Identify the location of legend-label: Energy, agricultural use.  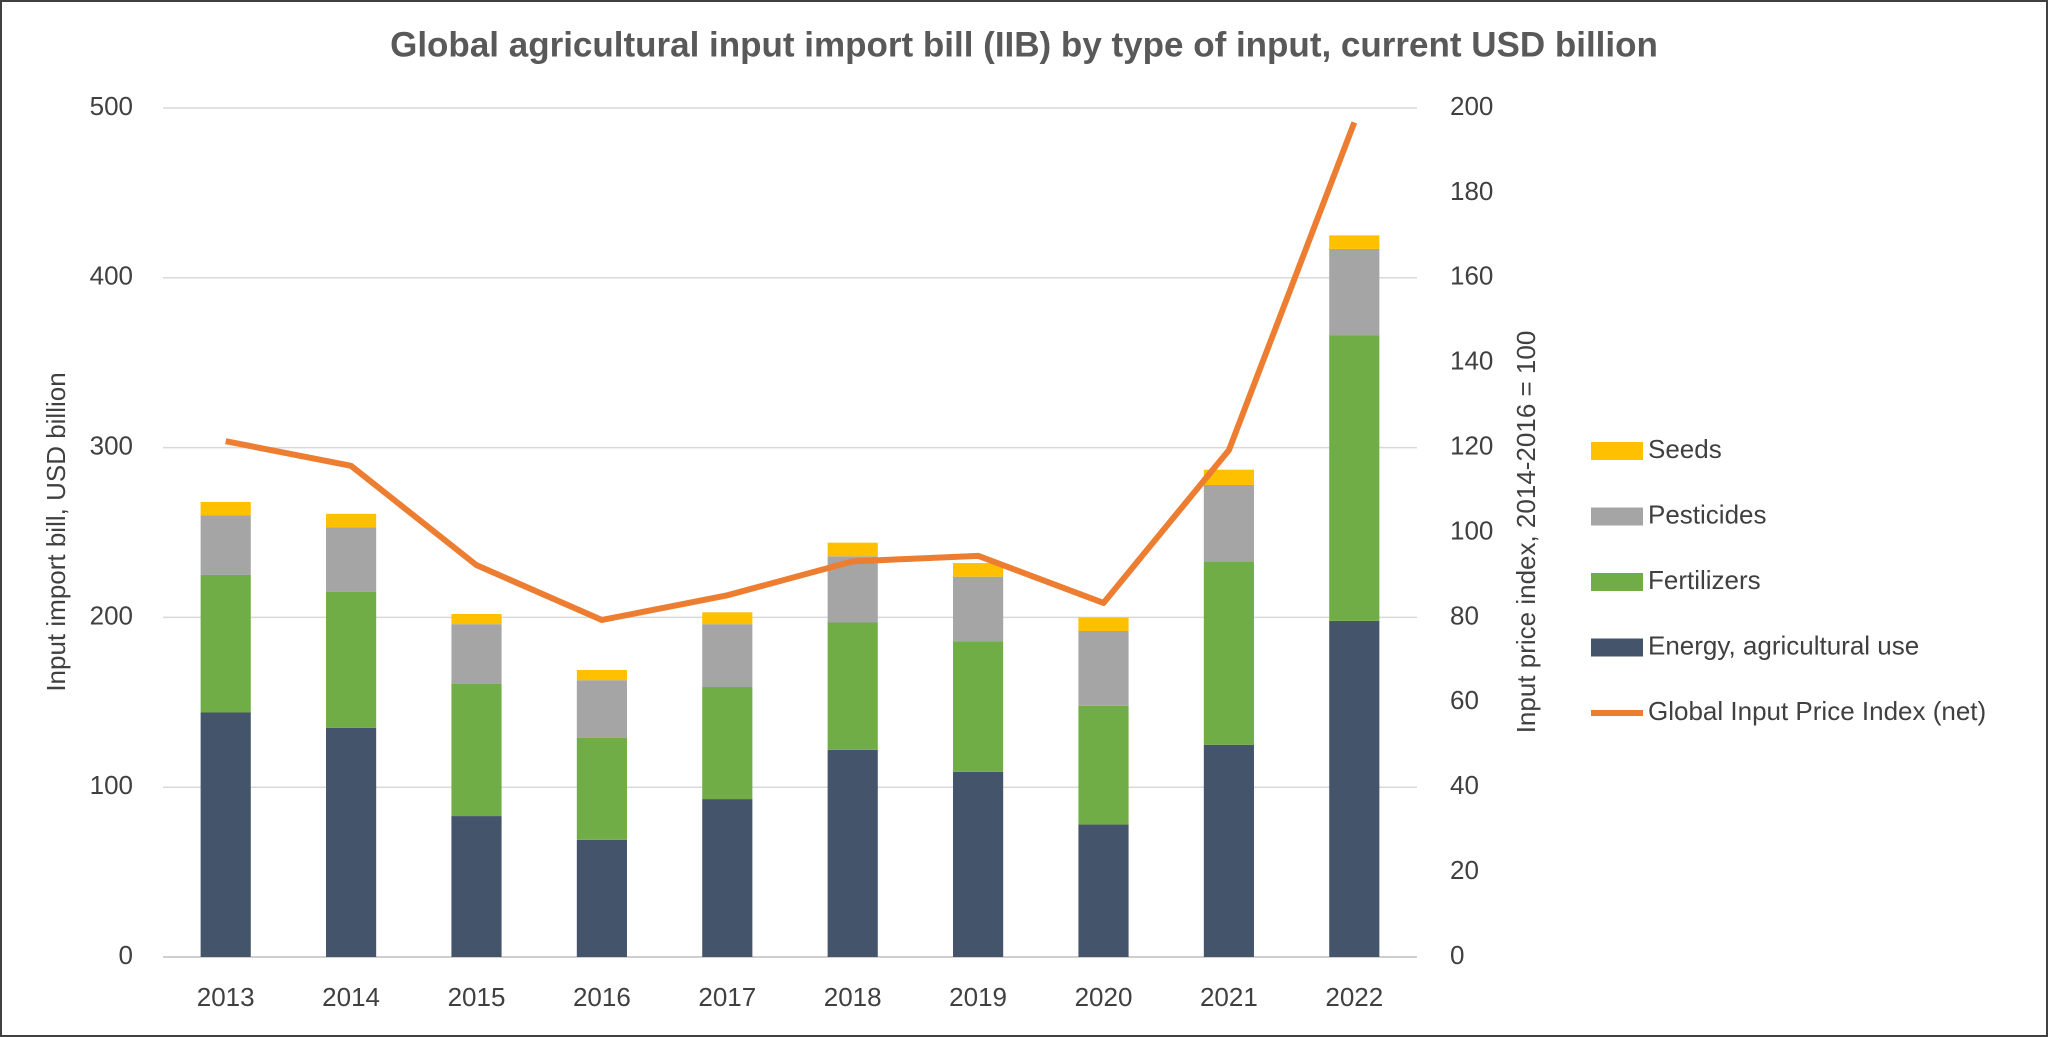
(1783, 645).